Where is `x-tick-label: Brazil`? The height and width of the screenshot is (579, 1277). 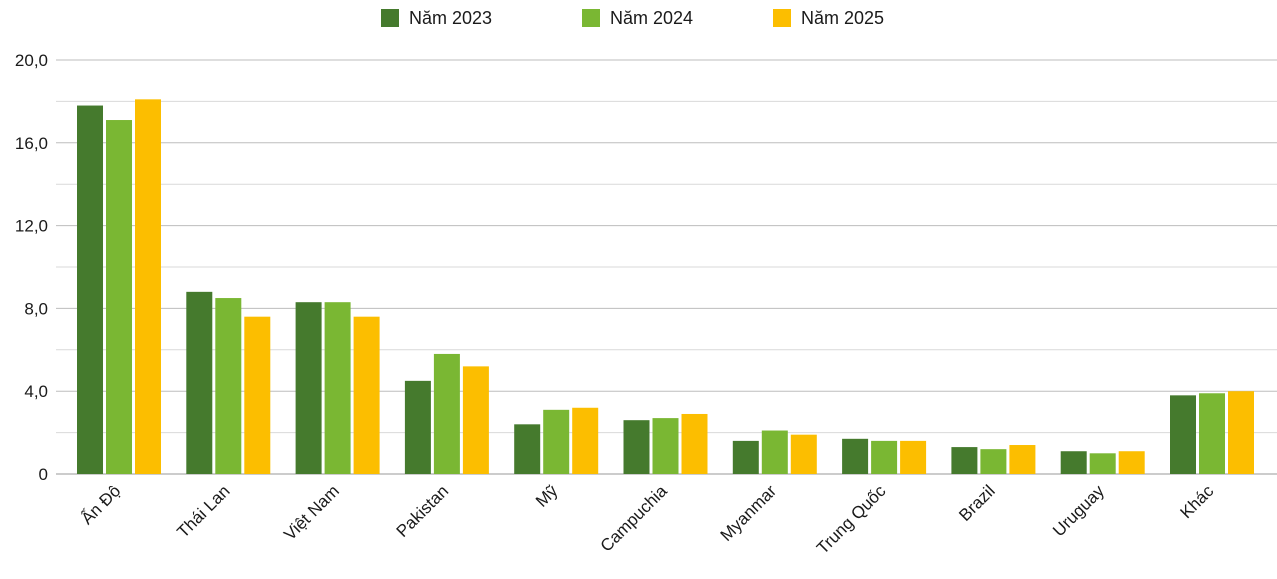
x-tick-label: Brazil is located at coordinates (976, 502).